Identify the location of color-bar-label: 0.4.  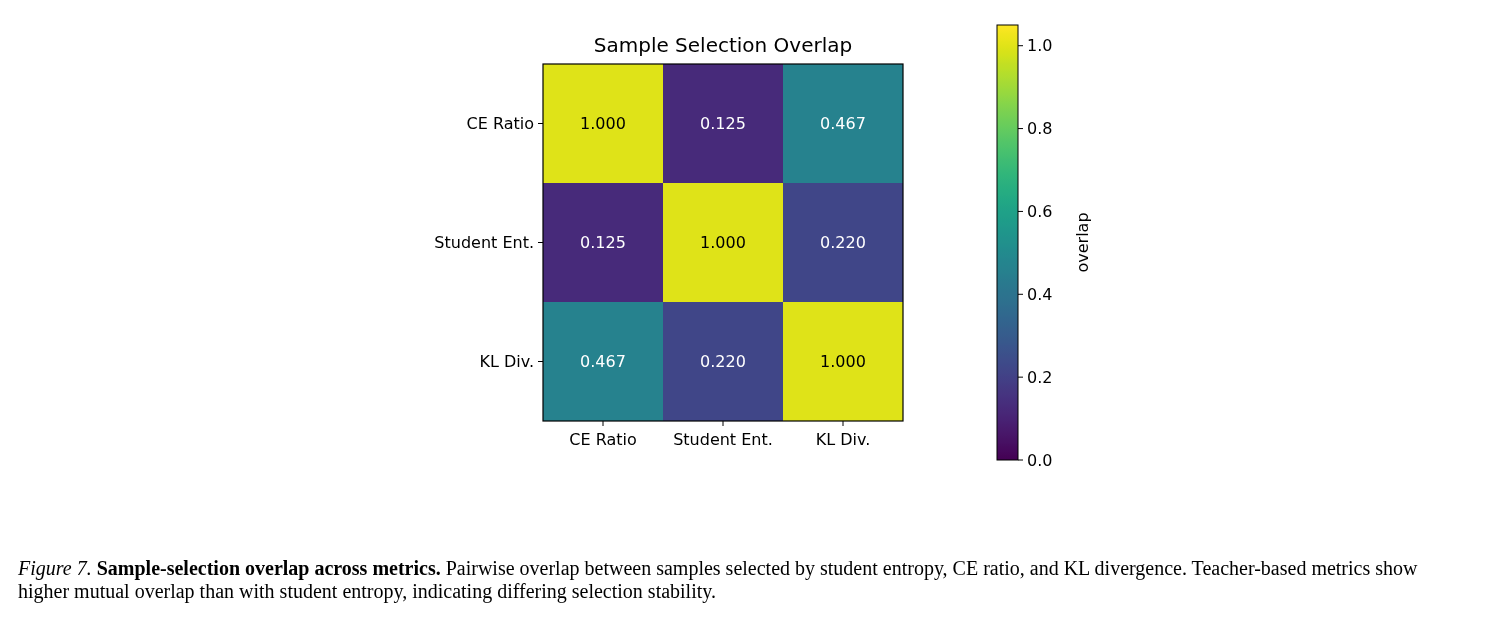
(1040, 294).